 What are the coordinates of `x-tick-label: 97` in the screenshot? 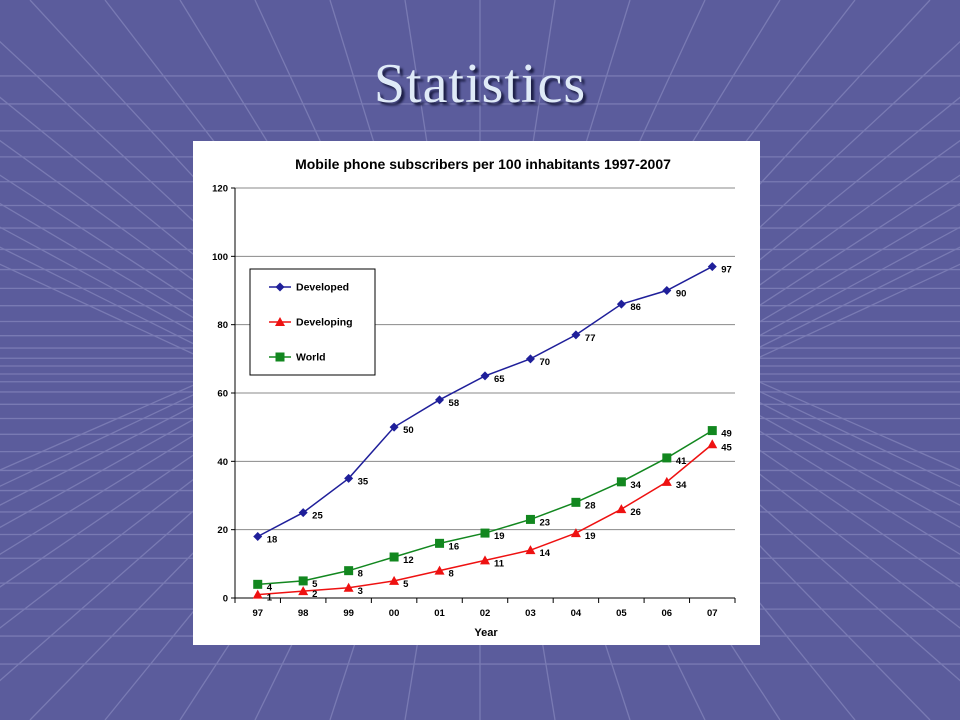 It's located at (257, 613).